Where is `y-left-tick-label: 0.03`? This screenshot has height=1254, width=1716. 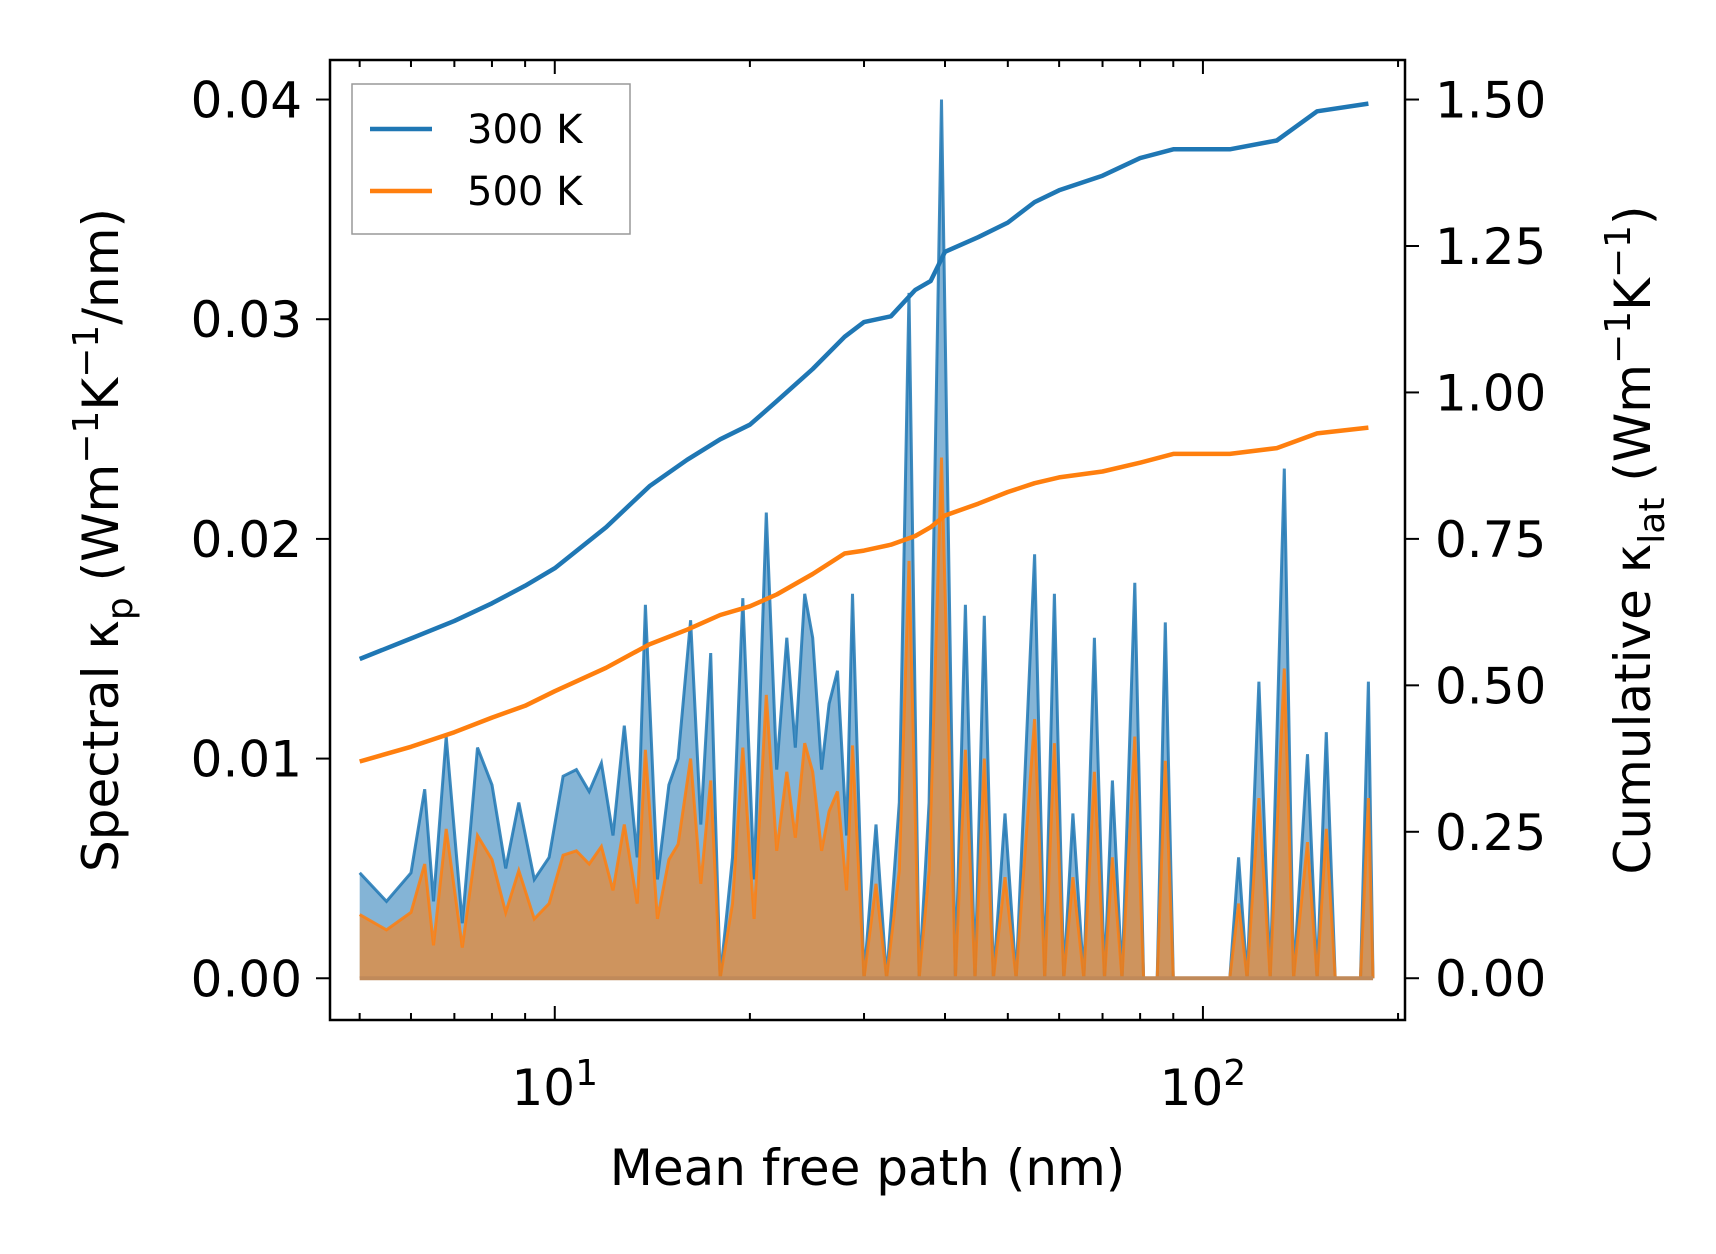 y-left-tick-label: 0.03 is located at coordinates (246, 320).